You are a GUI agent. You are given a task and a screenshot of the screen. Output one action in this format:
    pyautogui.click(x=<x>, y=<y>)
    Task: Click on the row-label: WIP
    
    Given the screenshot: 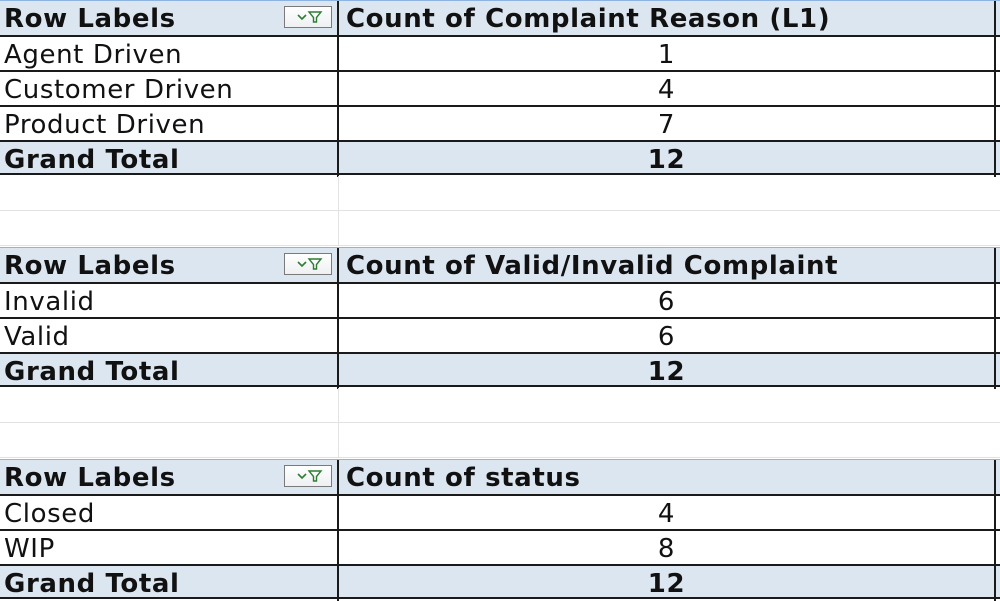 What is the action you would take?
    pyautogui.click(x=169, y=548)
    